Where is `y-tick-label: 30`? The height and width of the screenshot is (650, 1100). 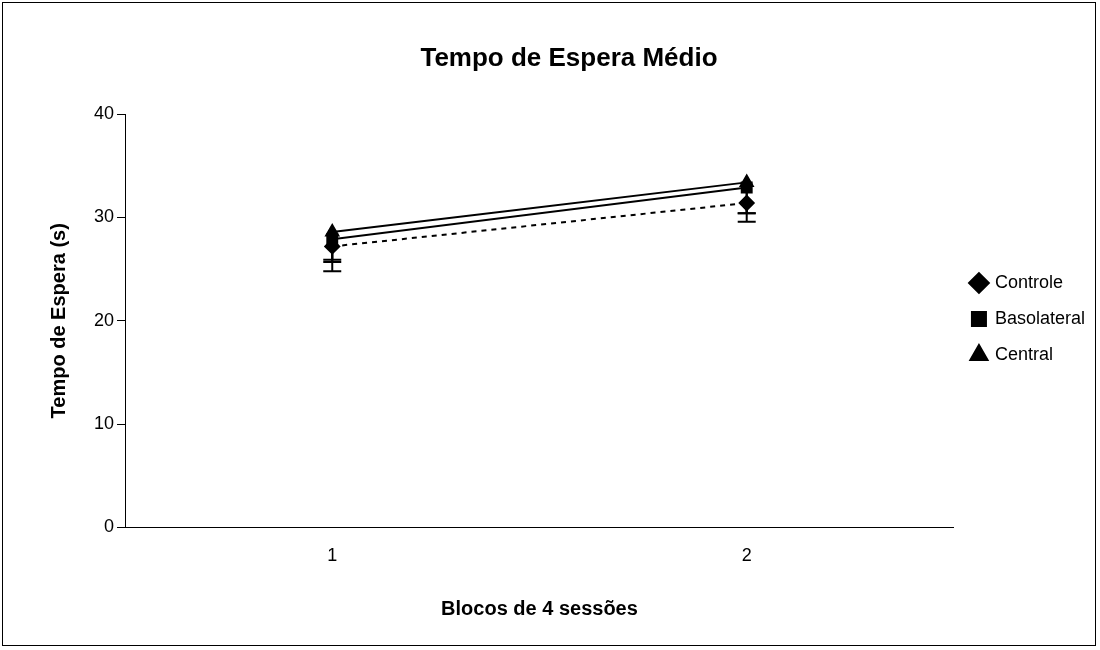 y-tick-label: 30 is located at coordinates (104, 216).